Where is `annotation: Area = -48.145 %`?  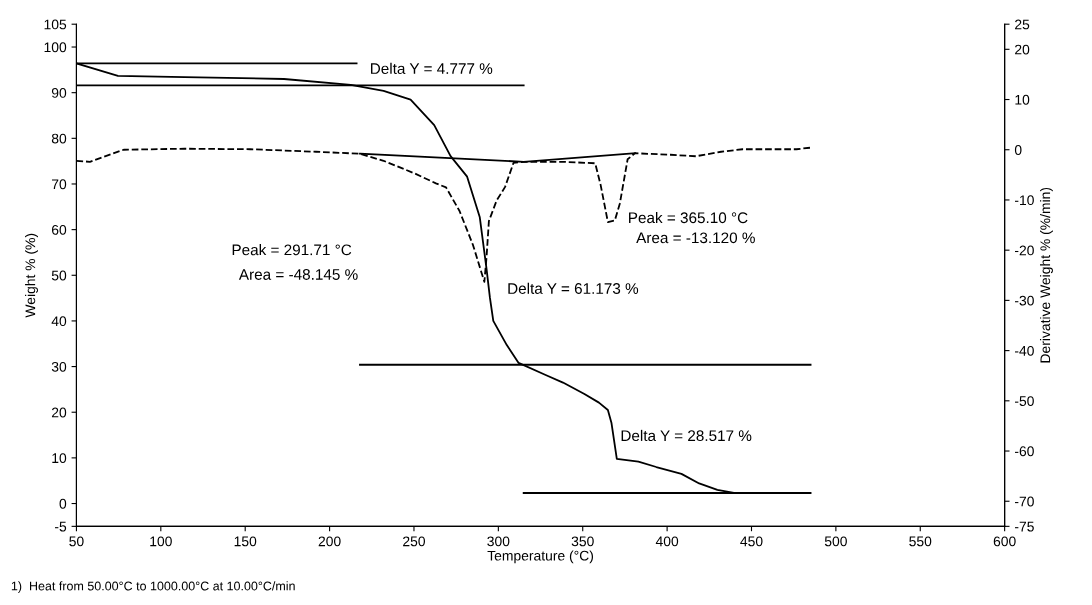
annotation: Area = -48.145 % is located at coordinates (298, 274).